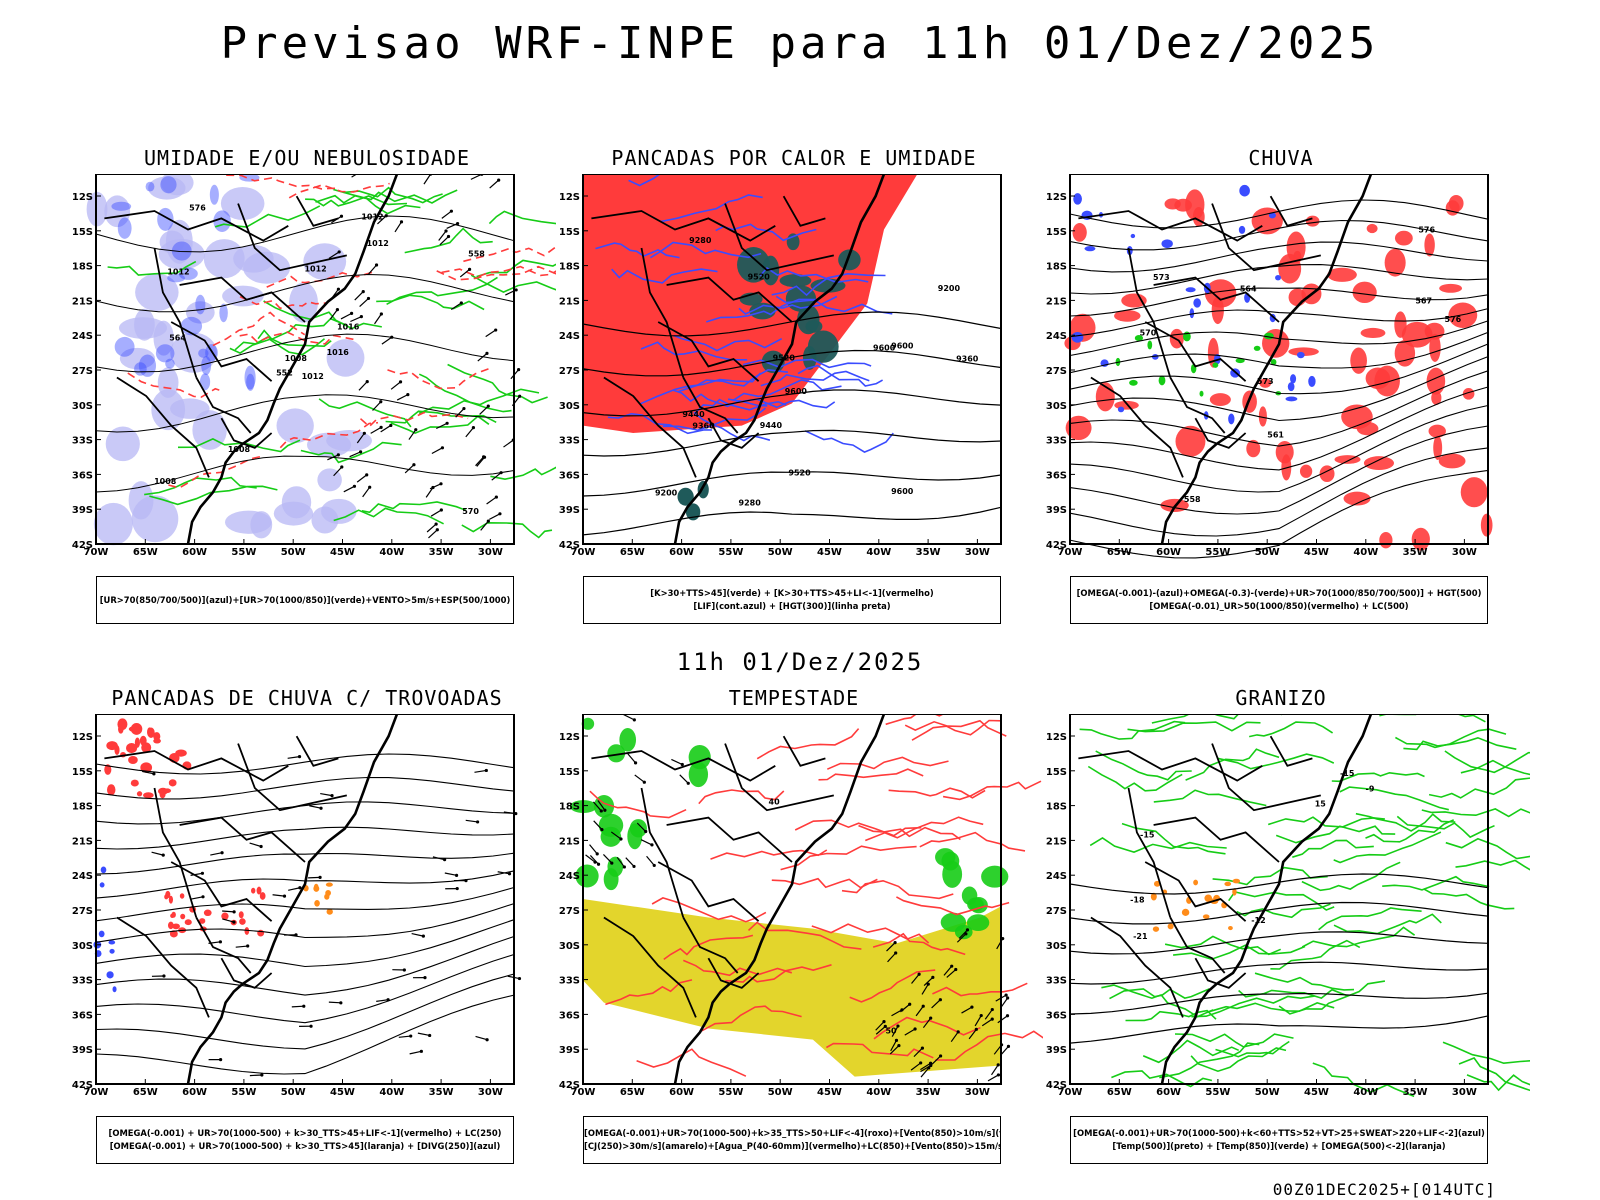  Describe the element at coordinates (165, 481) in the screenshot. I see `contour-label: 1008` at that location.